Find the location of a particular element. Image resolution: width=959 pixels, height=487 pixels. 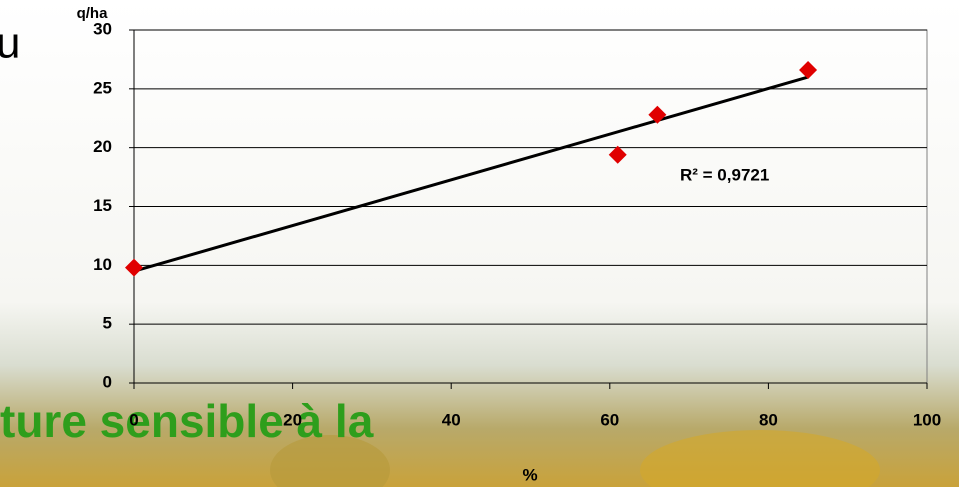

x-tick-label: 100 is located at coordinates (927, 419).